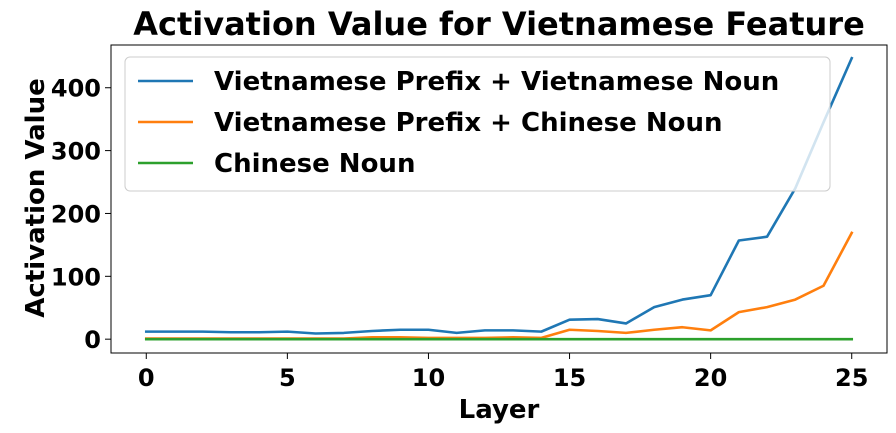  Describe the element at coordinates (76, 277) in the screenshot. I see `y-tick-label: 100` at that location.